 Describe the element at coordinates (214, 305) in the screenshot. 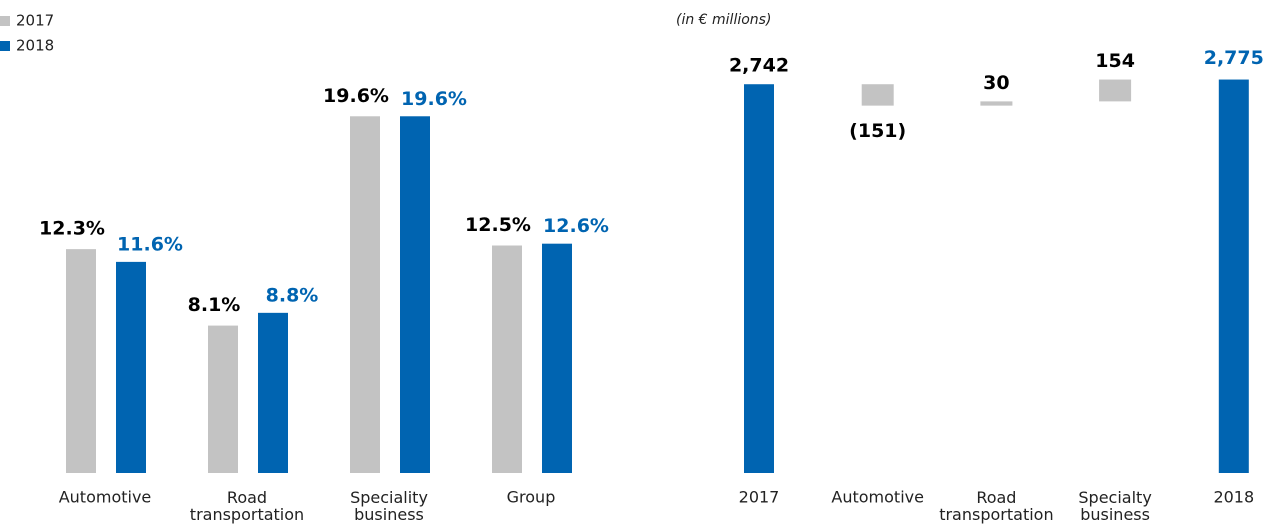

I see `value-label: 8.1%` at that location.